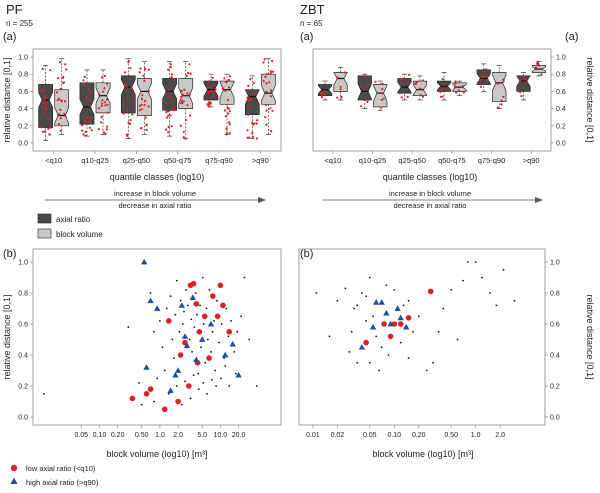 Image resolution: width=600 pixels, height=493 pixels. What do you see at coordinates (23, 356) in the screenshot?
I see `y-tick-label: 0.4` at bounding box center [23, 356].